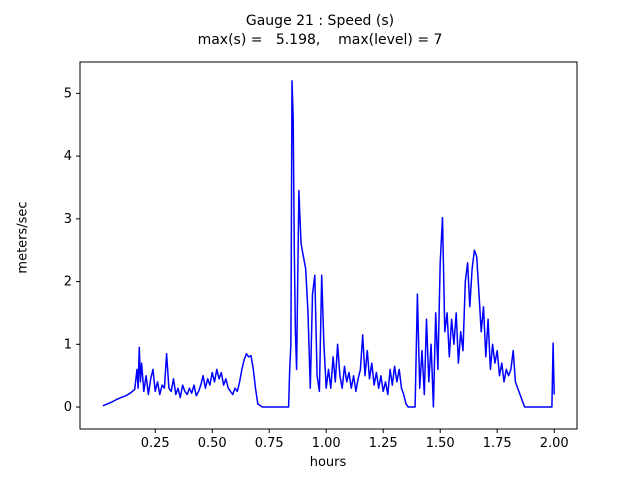 The width and height of the screenshot is (640, 480). Describe the element at coordinates (269, 443) in the screenshot. I see `x-tick-label: 0.75` at that location.